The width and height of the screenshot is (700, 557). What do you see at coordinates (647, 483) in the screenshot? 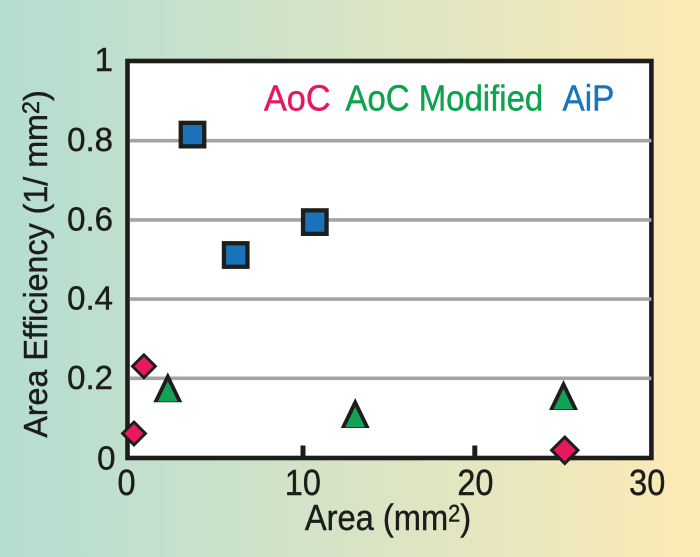
I see `svg-text: 30` at bounding box center [647, 483].